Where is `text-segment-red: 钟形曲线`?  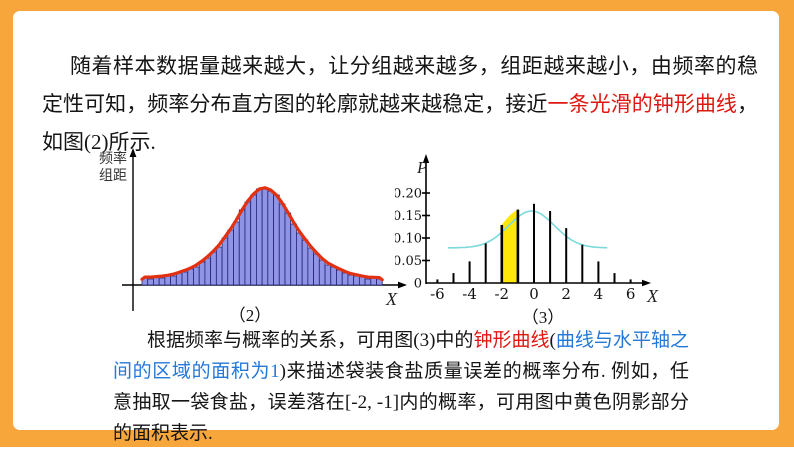
text-segment-red: 钟形曲线 is located at coordinates (511, 340).